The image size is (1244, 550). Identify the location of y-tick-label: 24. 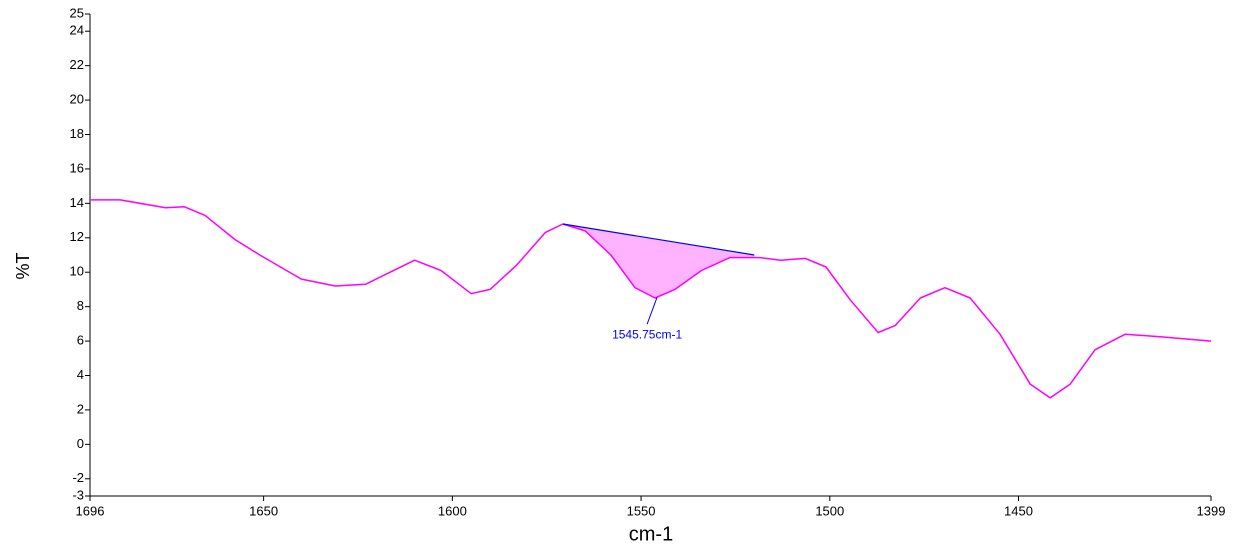
(77, 30).